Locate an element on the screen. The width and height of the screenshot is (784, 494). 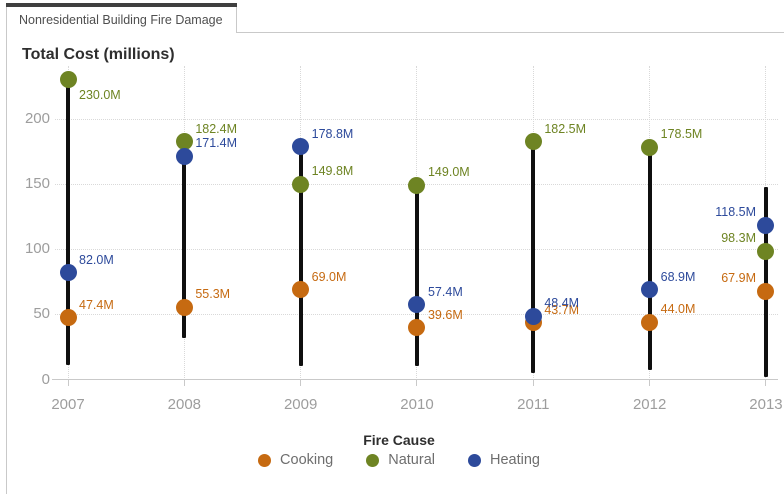
point-label-cooking-2012: 44.0M is located at coordinates (678, 309).